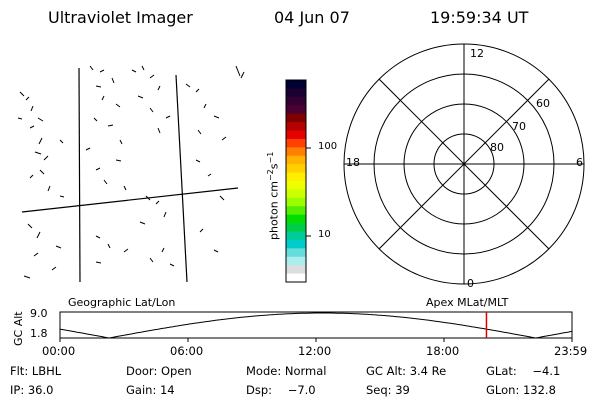 The image size is (600, 400). I want to click on timeline-panel, so click(316, 326).